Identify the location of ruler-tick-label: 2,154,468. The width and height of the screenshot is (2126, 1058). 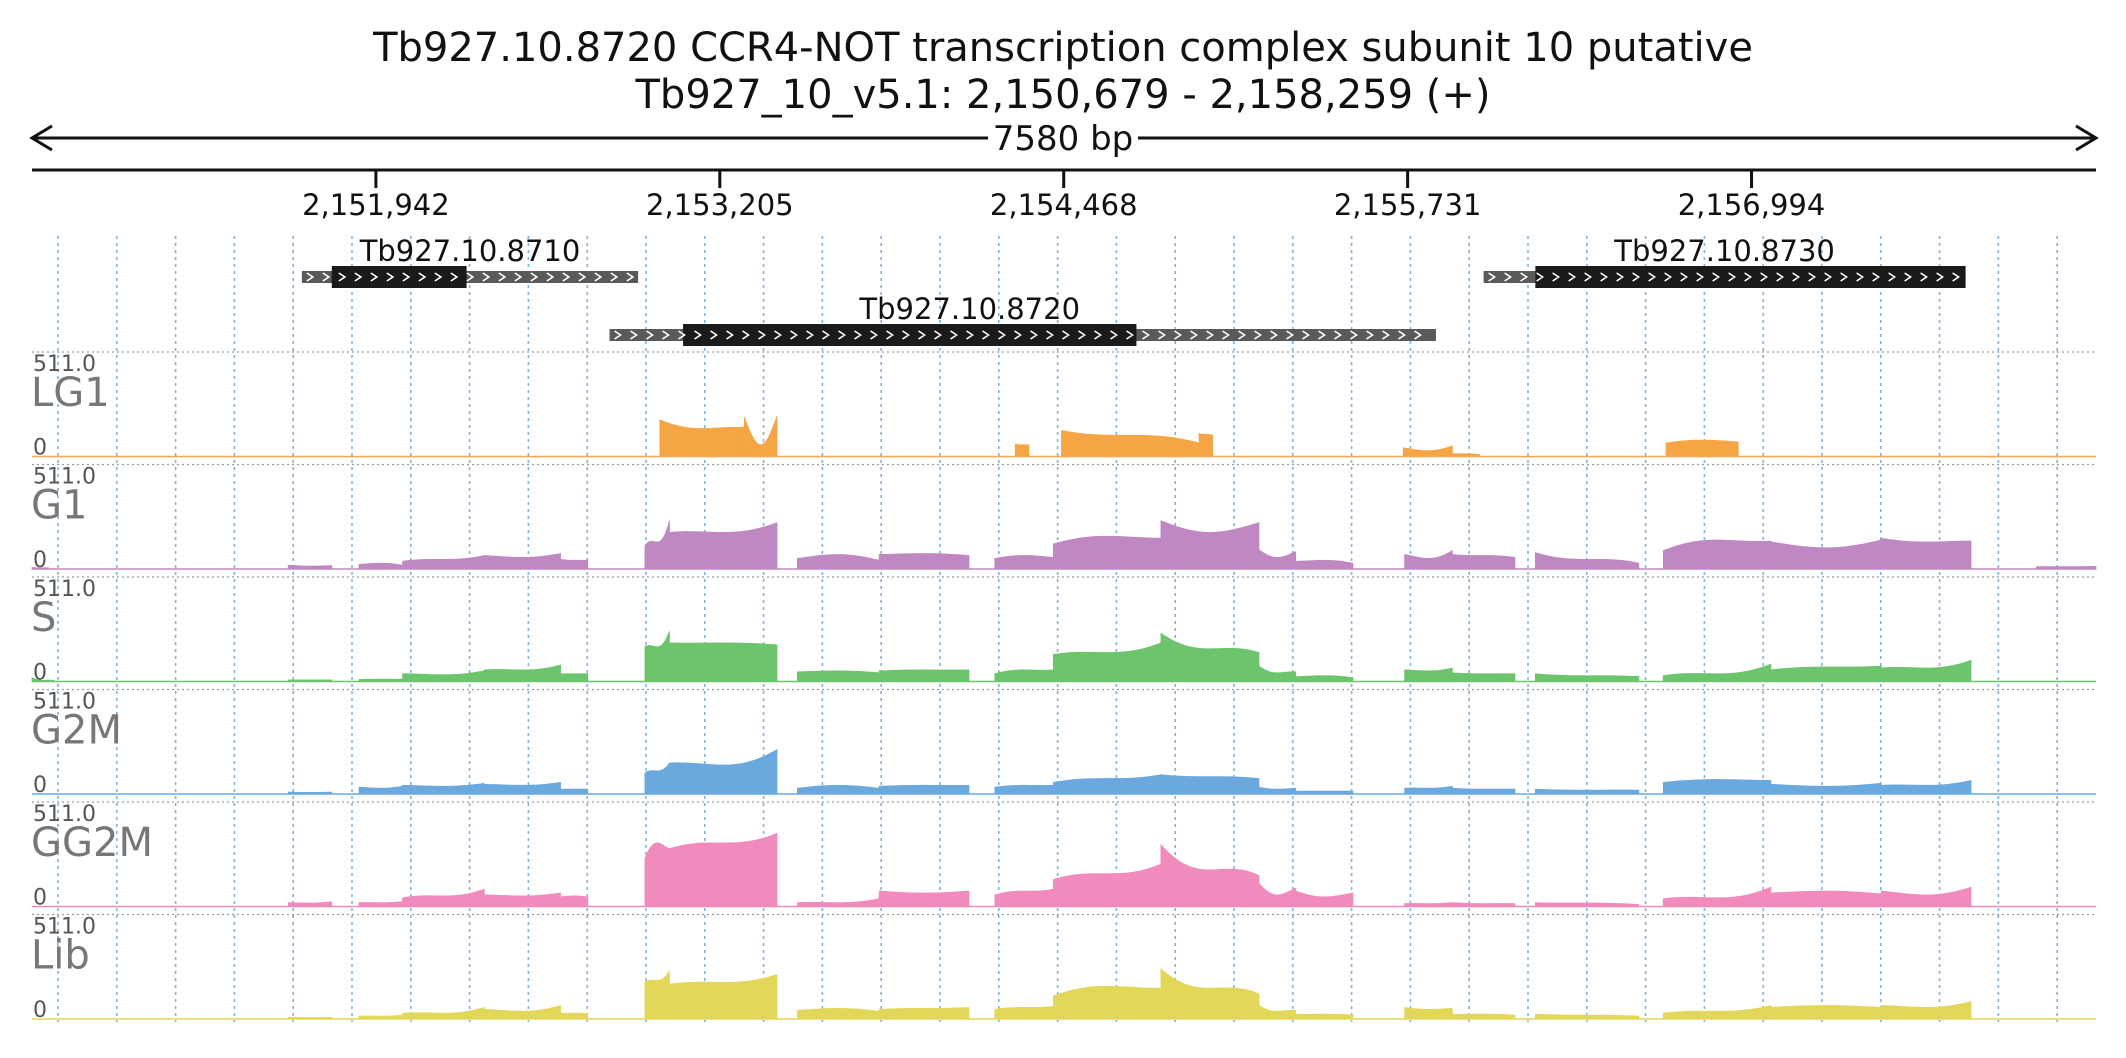
(1064, 205).